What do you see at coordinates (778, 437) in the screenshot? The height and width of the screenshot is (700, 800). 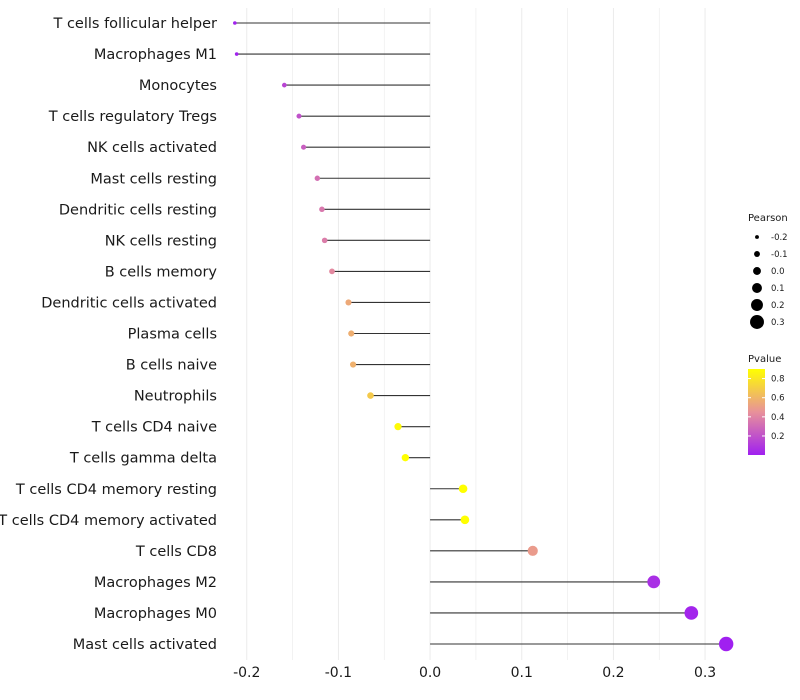 I see `color-legend-label: 0.2` at bounding box center [778, 437].